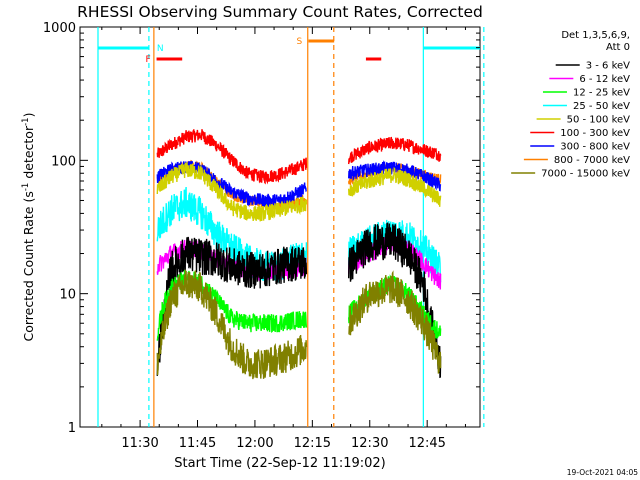 The image size is (640, 480). What do you see at coordinates (601, 93) in the screenshot?
I see `legend-label: 12 - 25 keV` at bounding box center [601, 93].